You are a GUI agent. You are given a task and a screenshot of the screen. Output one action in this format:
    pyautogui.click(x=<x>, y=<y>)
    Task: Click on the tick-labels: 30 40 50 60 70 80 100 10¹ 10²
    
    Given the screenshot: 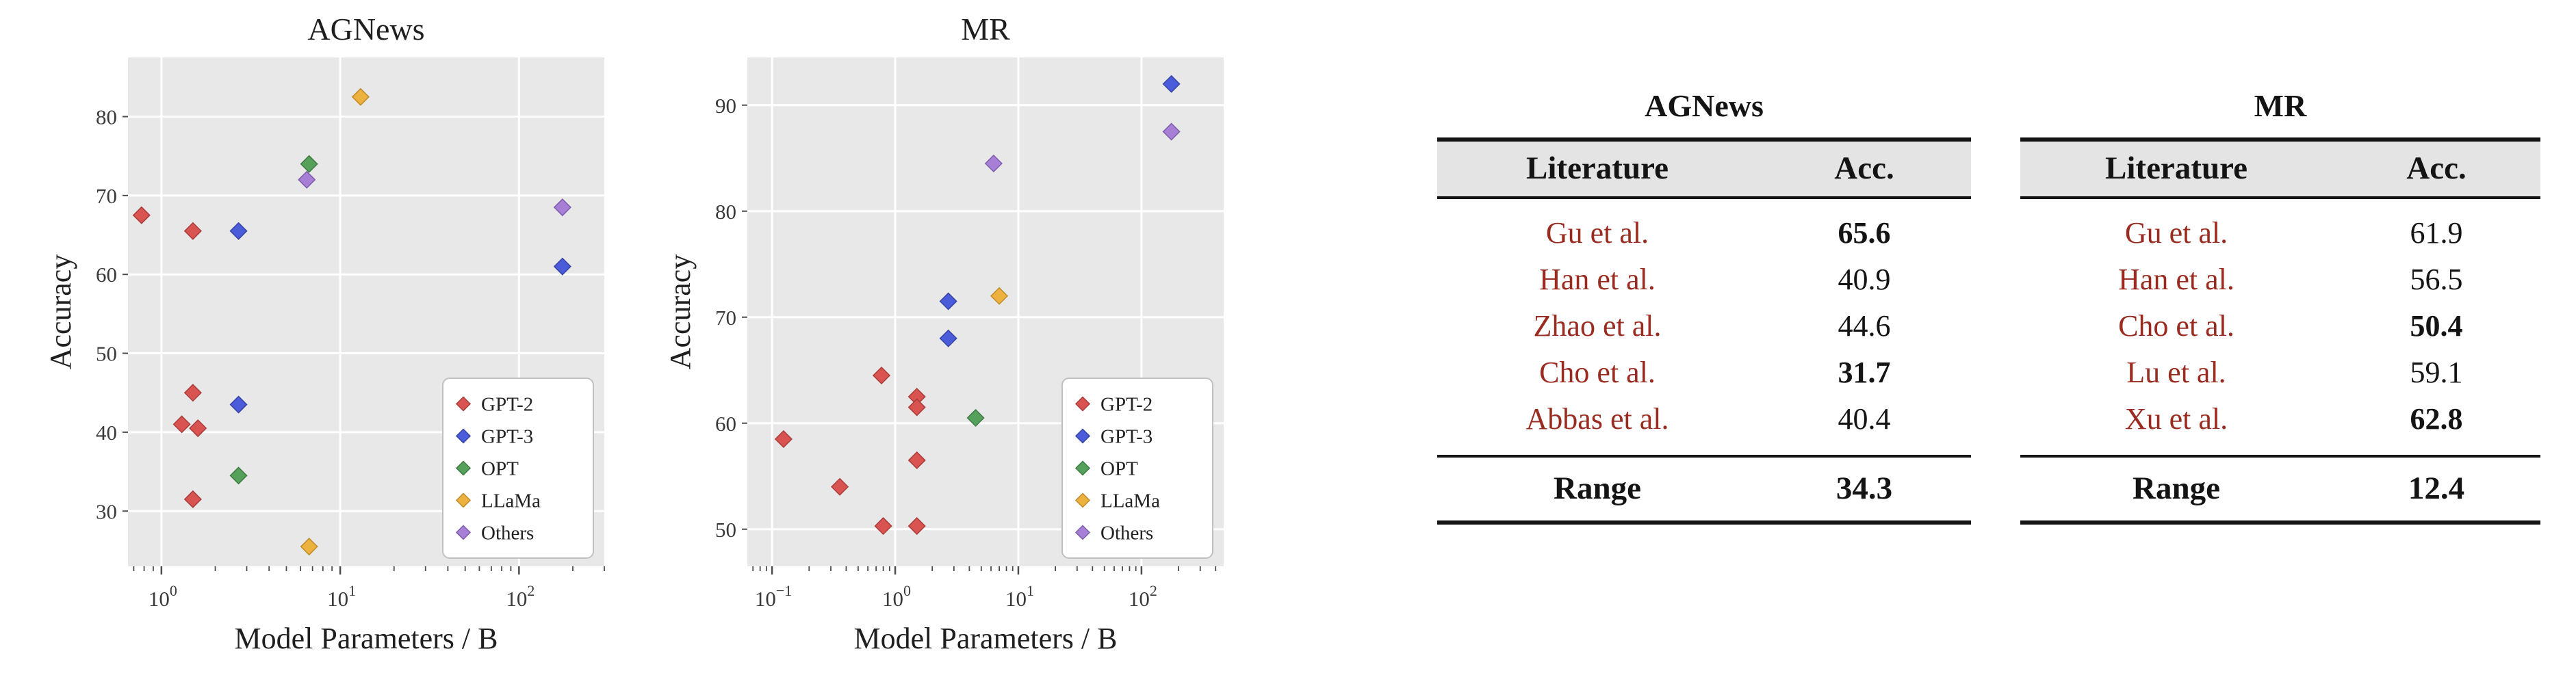 What is the action you would take?
    pyautogui.click(x=315, y=358)
    